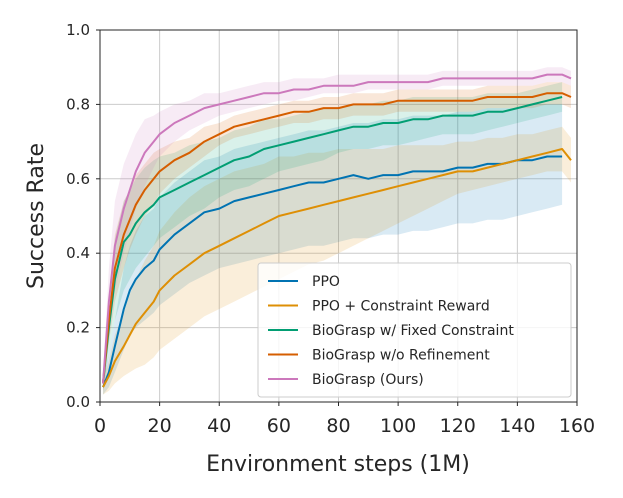 This screenshot has width=623, height=498. What do you see at coordinates (401, 307) in the screenshot?
I see `legend-label-ppo-constraint-reward: PPO + Constraint Reward` at bounding box center [401, 307].